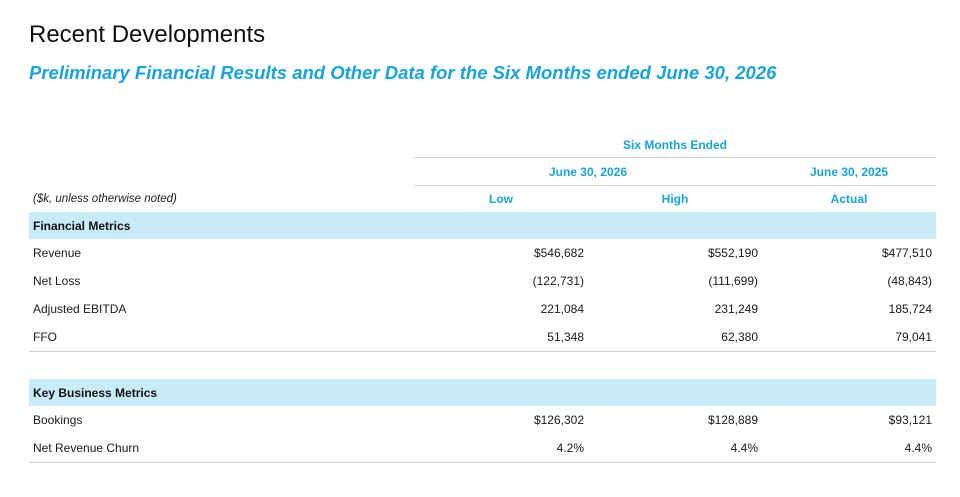  I want to click on section-spacer, so click(482, 366).